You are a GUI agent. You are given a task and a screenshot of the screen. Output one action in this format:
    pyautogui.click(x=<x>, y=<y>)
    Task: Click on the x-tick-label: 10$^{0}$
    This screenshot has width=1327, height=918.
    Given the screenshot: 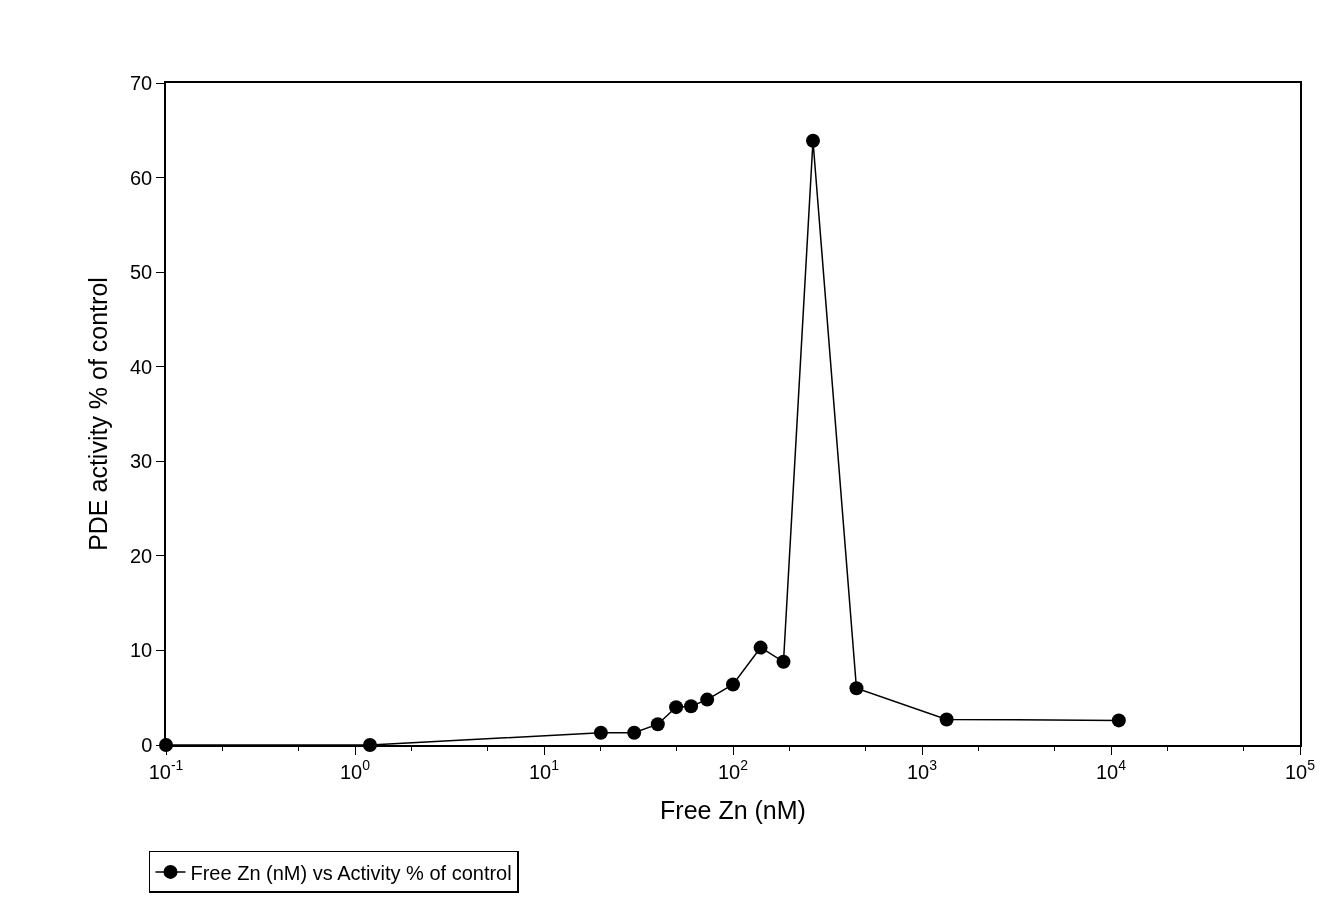 What is the action you would take?
    pyautogui.click(x=355, y=770)
    